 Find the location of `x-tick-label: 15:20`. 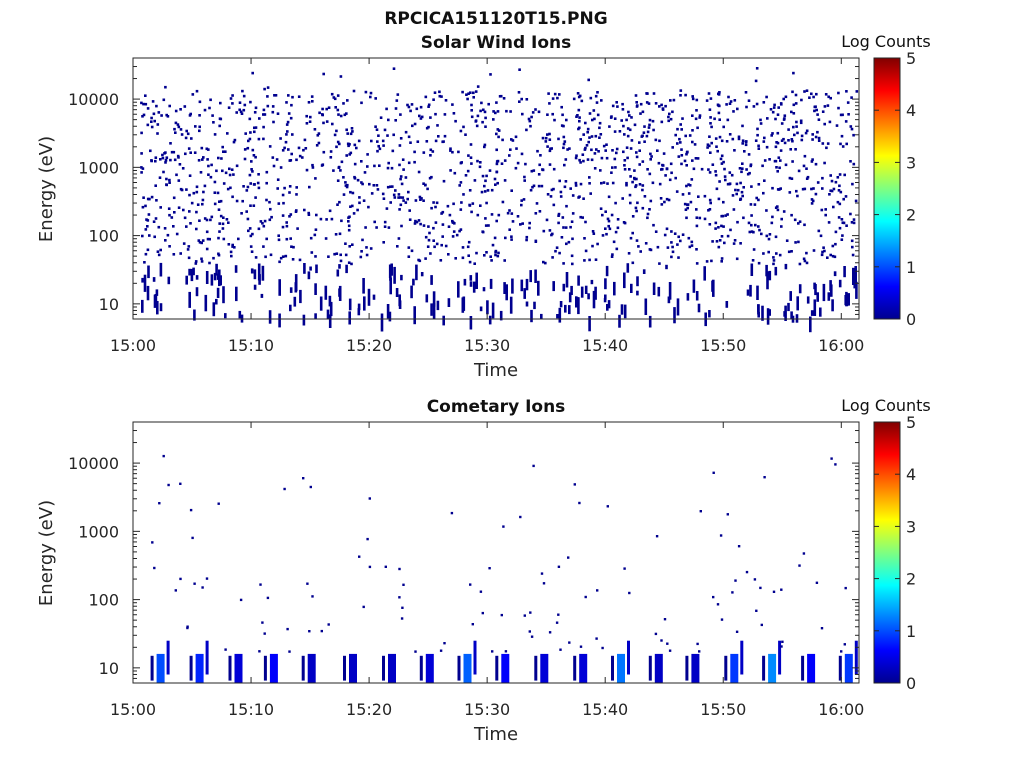

x-tick-label: 15:20 is located at coordinates (369, 345).